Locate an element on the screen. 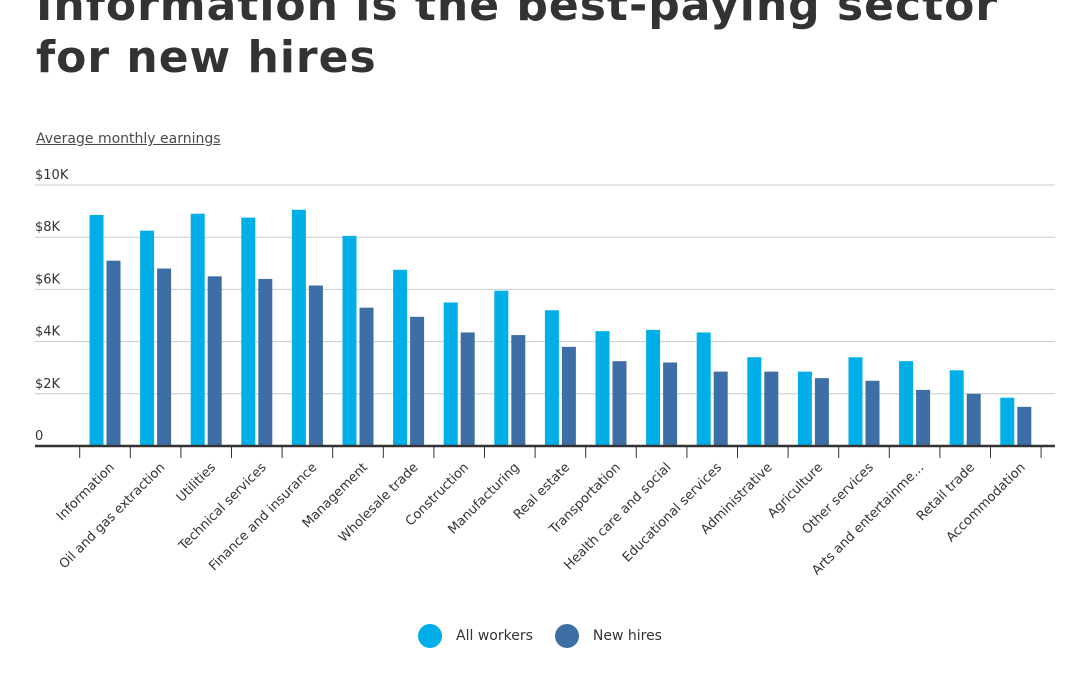 The image size is (1080, 675). chart-legend: All workers New hires is located at coordinates (540, 636).